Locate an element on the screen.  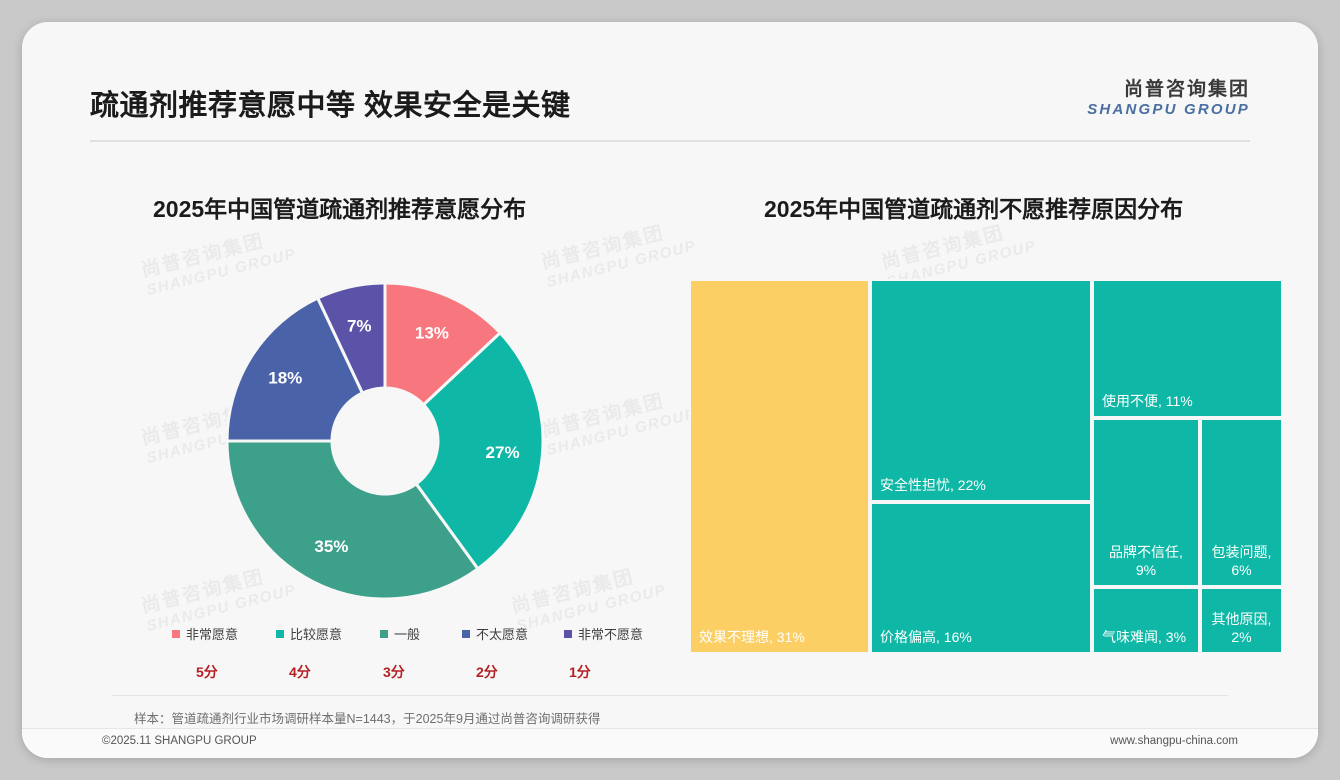
treemap-cell-label: 包装问题, 6% is located at coordinates (1241, 561).